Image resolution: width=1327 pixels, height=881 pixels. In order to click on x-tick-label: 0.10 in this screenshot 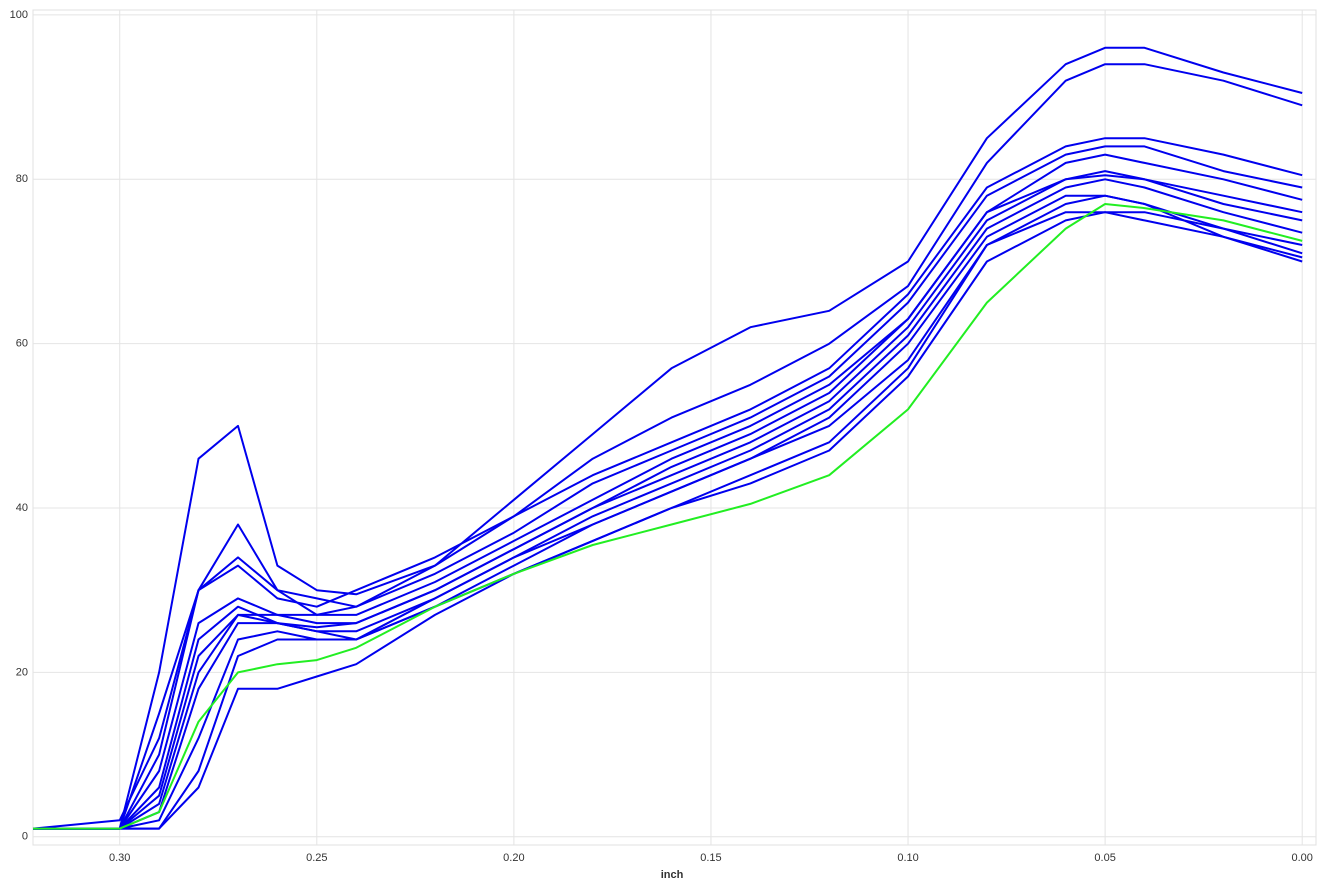, I will do `click(907, 858)`.